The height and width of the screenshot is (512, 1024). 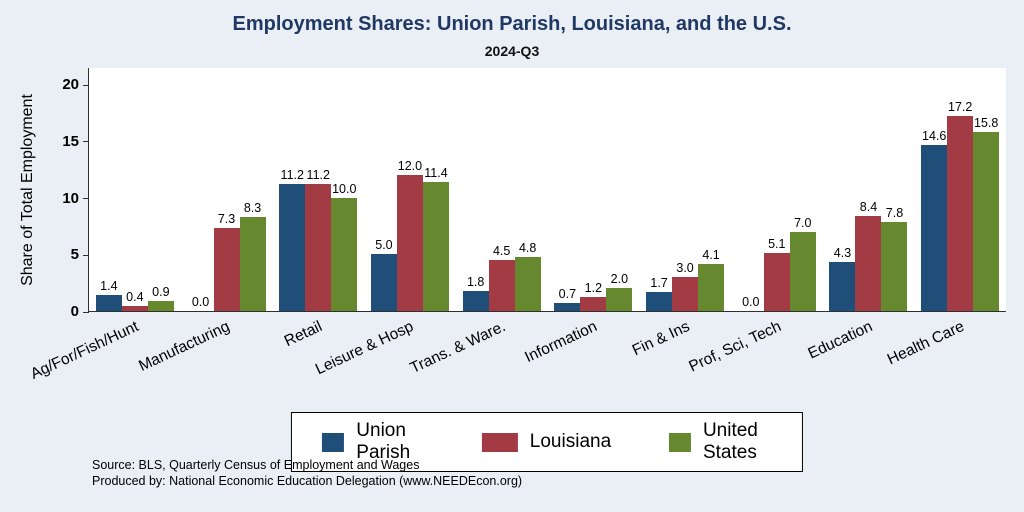 What do you see at coordinates (74, 311) in the screenshot?
I see `y-tick-label: 0` at bounding box center [74, 311].